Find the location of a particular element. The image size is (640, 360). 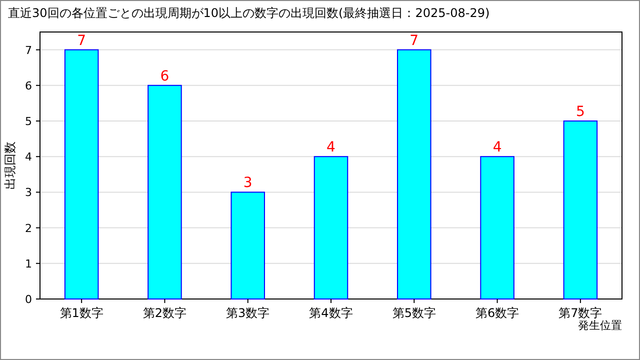

y-tick-label: 5 is located at coordinates (28, 121).